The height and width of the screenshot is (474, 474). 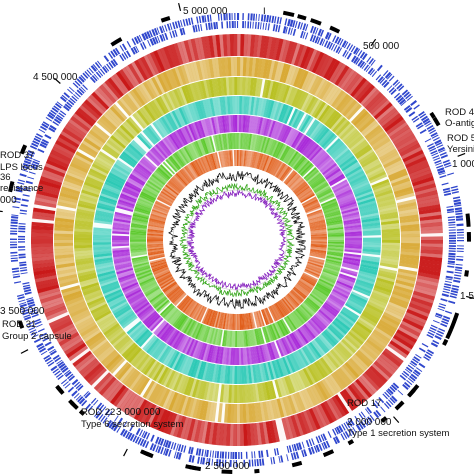 What do you see at coordinates (237, 240) in the screenshot?
I see `reference-circle` at bounding box center [237, 240].